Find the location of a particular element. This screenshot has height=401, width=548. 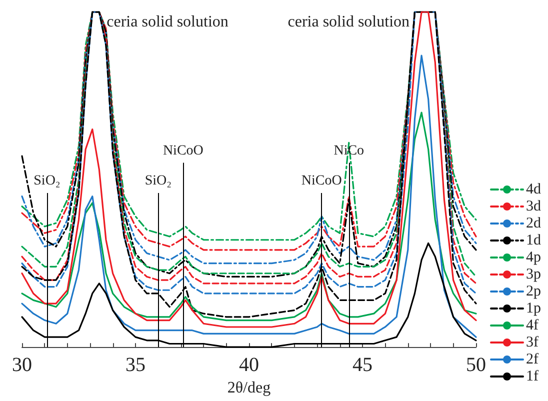

legend-label: 2p is located at coordinates (533, 292).